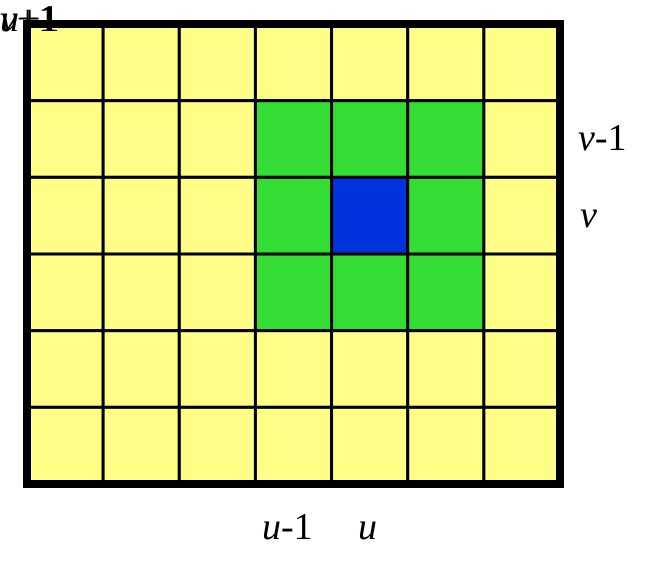 The height and width of the screenshot is (562, 662). I want to click on row-label-v-minus-1: v-1, so click(602, 138).